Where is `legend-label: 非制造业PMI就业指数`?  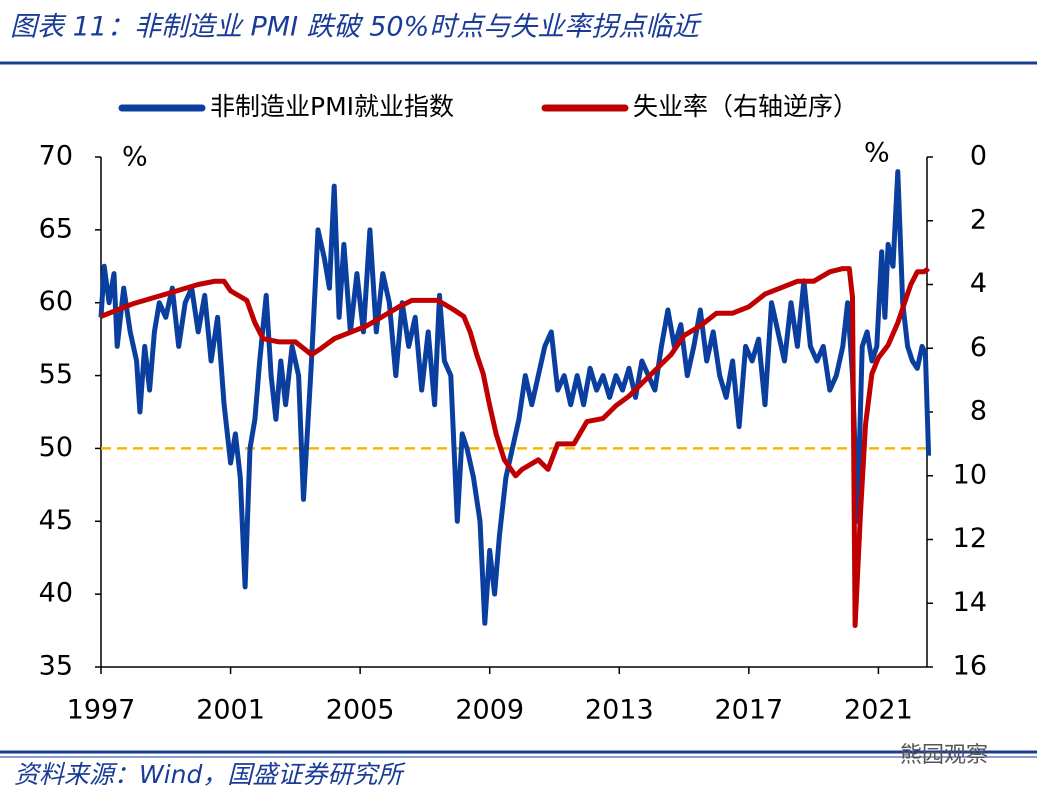 legend-label: 非制造业PMI就业指数 is located at coordinates (332, 106).